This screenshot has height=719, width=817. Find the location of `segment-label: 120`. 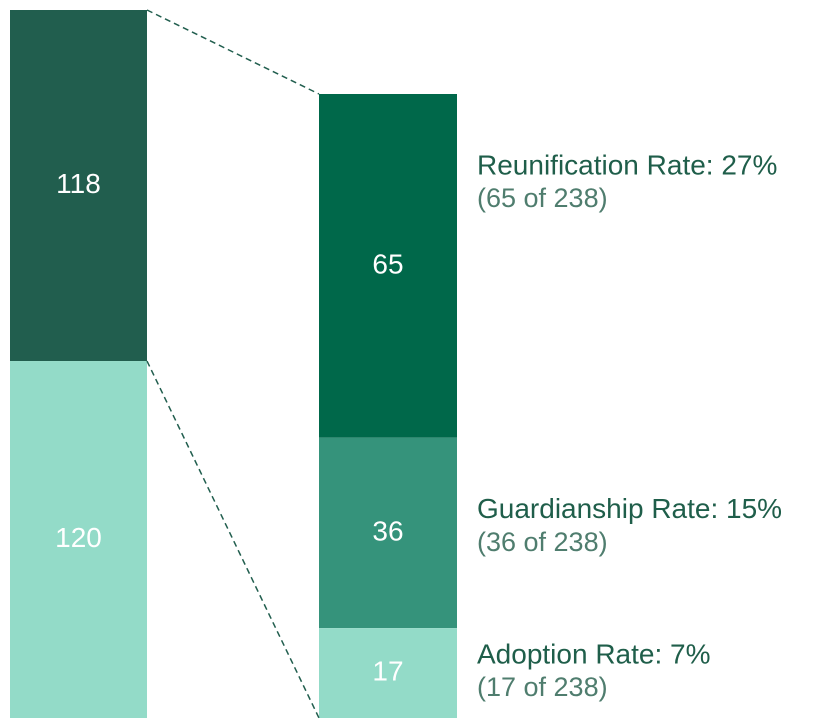

segment-label: 120 is located at coordinates (78, 537).